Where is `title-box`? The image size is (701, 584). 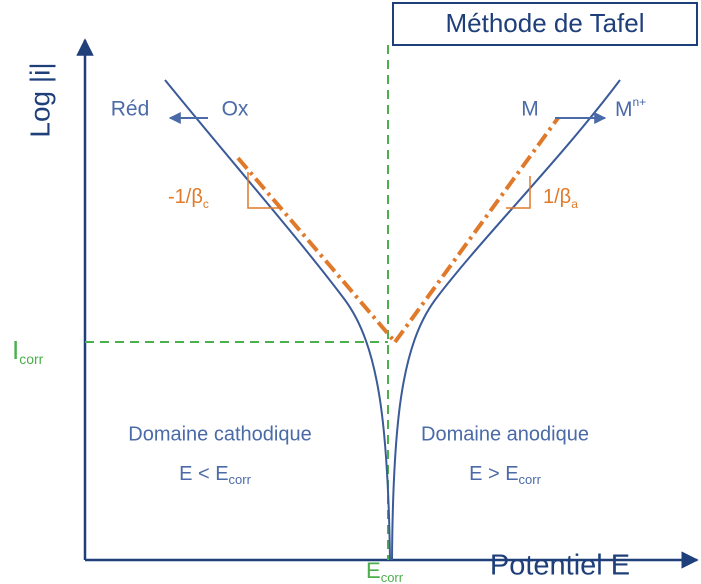 title-box is located at coordinates (545, 24).